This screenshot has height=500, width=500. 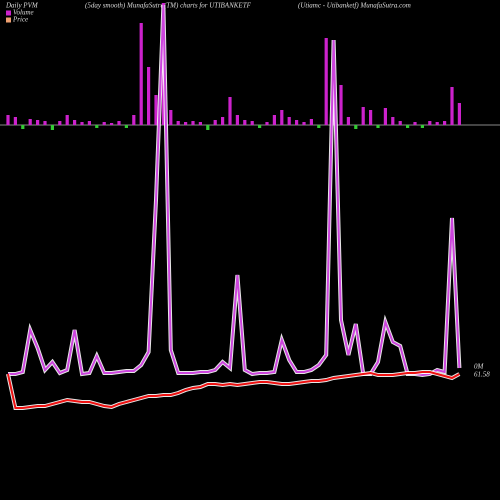 I want to click on chart-label: Daily PVM, so click(x=22, y=6).